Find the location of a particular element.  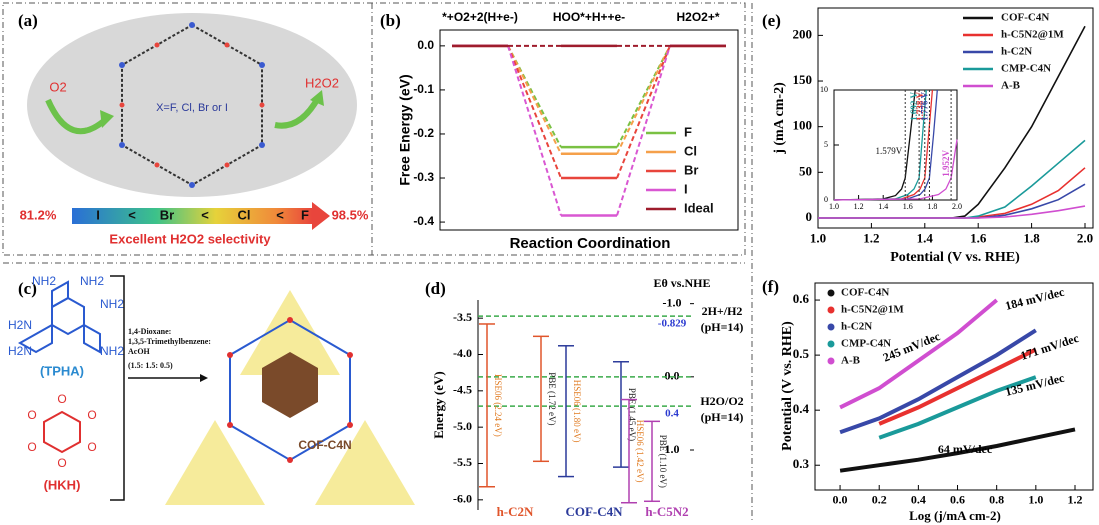

x-tick-label: 0.6 is located at coordinates (957, 500).